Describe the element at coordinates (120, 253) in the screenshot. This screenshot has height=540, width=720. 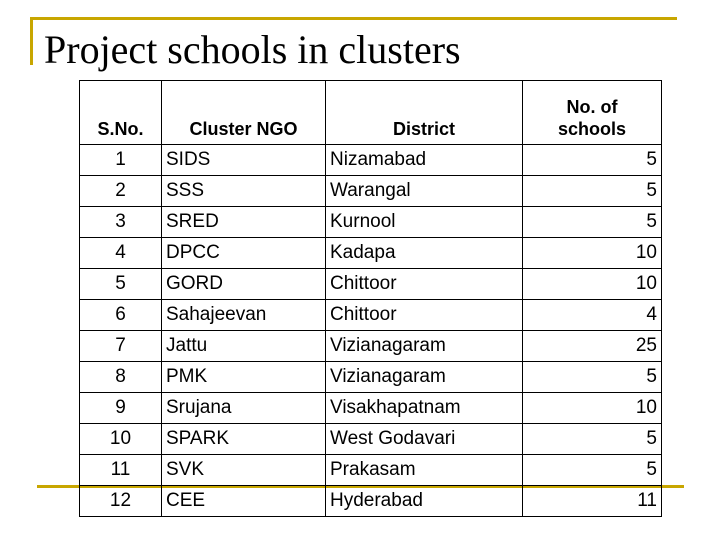
I see `cell-sno: 4` at that location.